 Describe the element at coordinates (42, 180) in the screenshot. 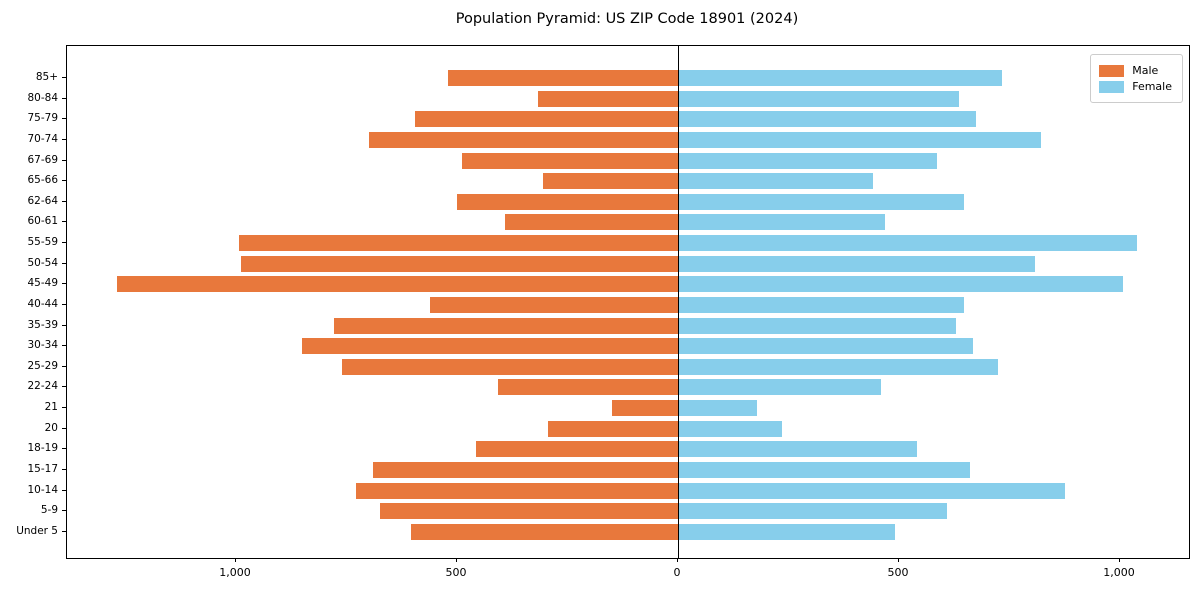

I see `y-tick-label-65-66: 65-66` at that location.